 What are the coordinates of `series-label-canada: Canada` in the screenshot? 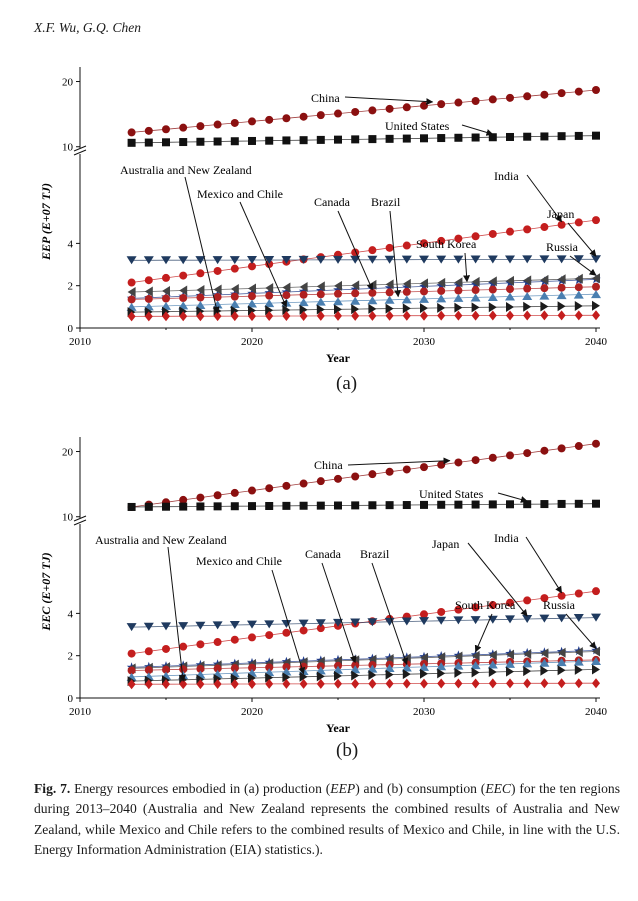 It's located at (323, 554).